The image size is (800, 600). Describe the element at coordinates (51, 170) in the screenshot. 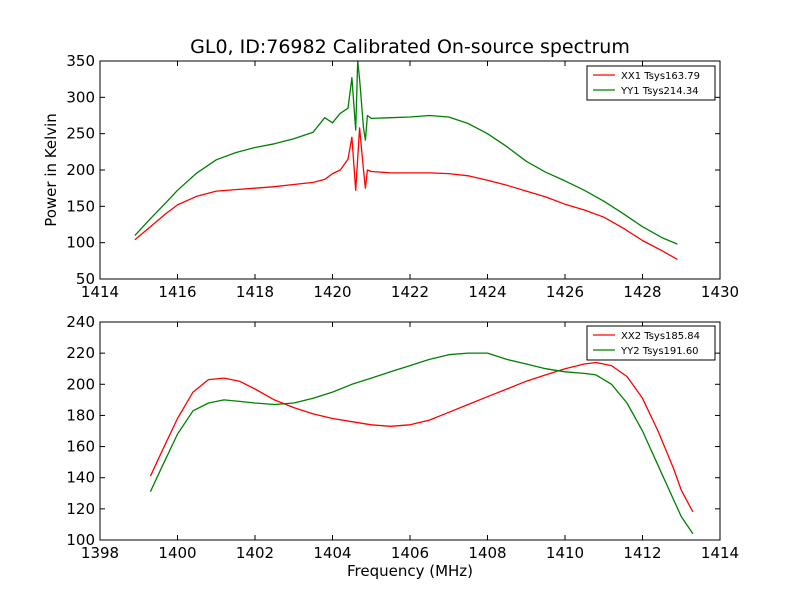

I see `y-axis-label: Power in Kelvin` at that location.